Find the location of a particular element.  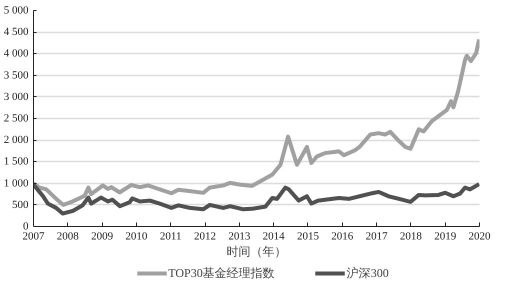

x-tick-label: 2020 is located at coordinates (479, 236).